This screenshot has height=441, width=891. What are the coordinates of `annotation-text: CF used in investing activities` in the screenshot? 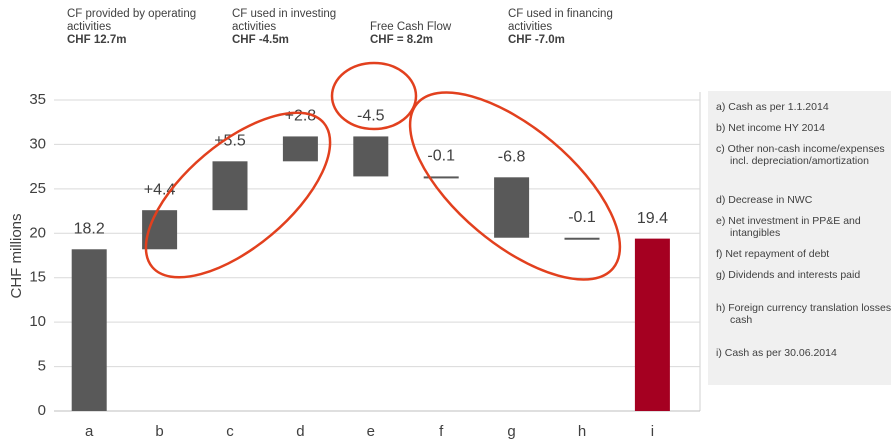 It's located at (284, 20).